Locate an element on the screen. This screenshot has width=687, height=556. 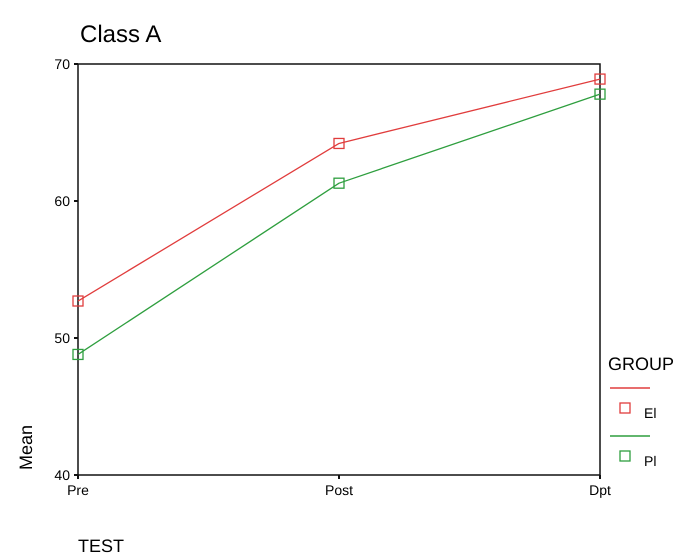
legend-title: GROUP is located at coordinates (641, 364).